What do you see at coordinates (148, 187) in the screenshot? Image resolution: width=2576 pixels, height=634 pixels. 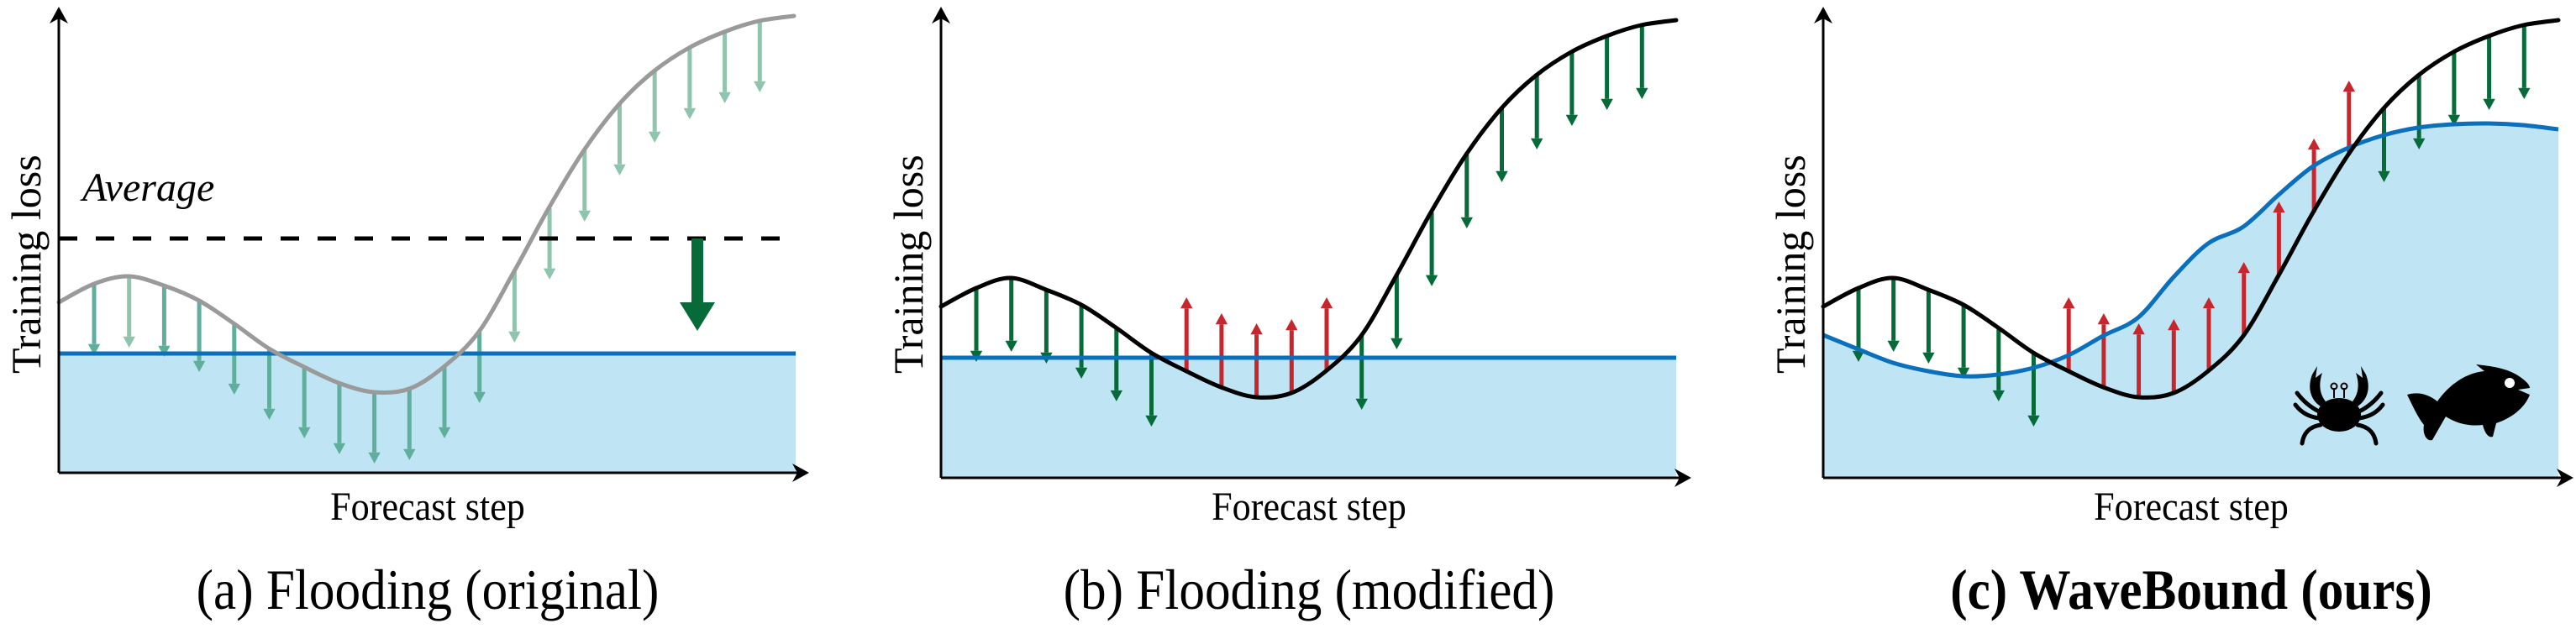 I see `average-label: Average` at bounding box center [148, 187].